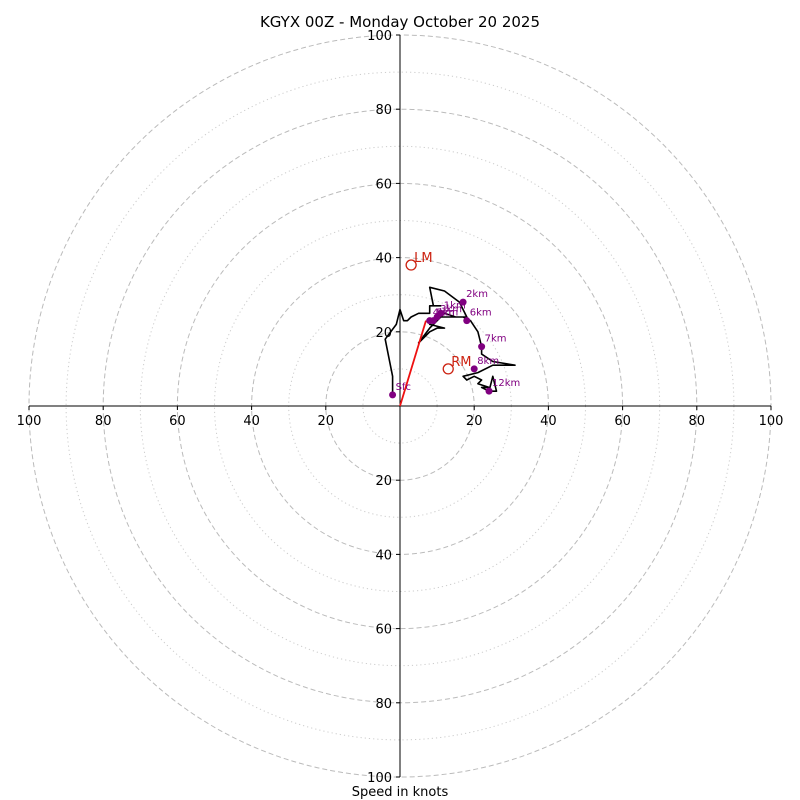 This screenshot has height=800, width=800. I want to click on storm-motion-markers: LM RM, so click(438, 313).